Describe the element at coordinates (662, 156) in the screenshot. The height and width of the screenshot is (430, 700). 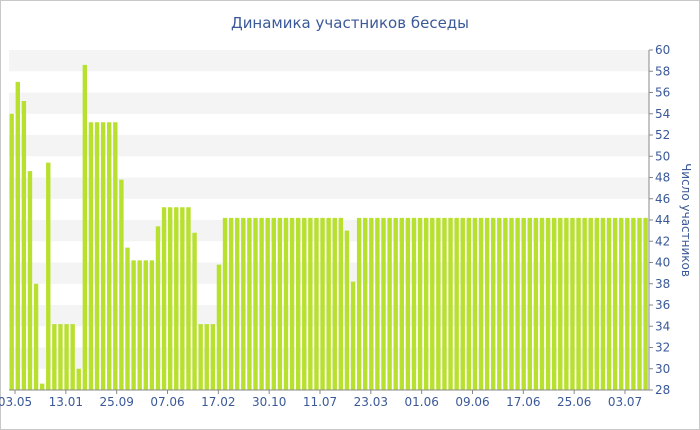
I see `y-tick-label: 50` at that location.